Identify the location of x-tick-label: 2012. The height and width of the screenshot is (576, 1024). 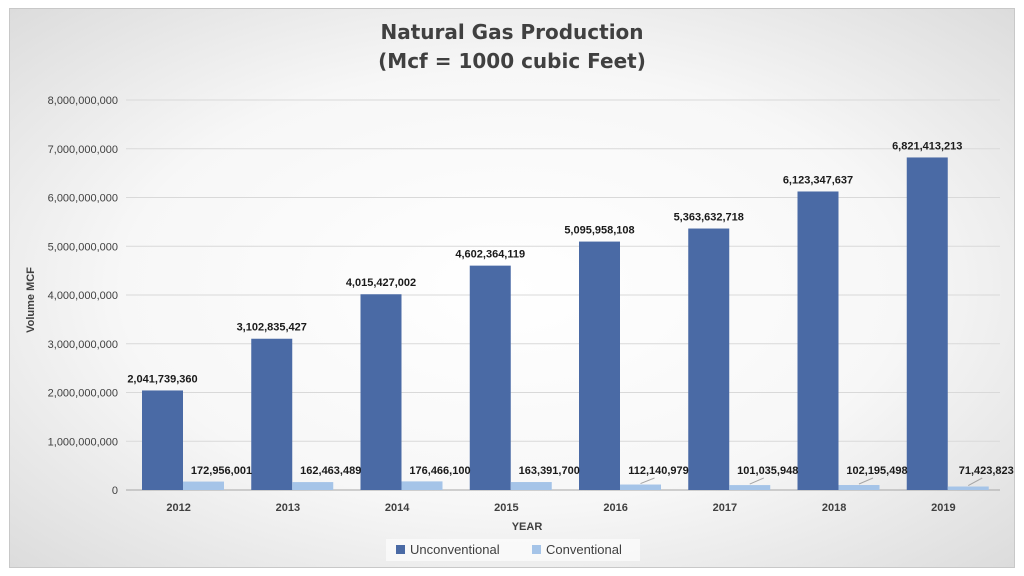
(178, 508).